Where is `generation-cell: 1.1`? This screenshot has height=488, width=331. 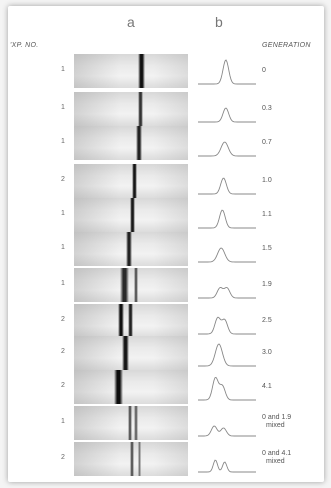
generation-cell: 1.1 is located at coordinates (267, 215).